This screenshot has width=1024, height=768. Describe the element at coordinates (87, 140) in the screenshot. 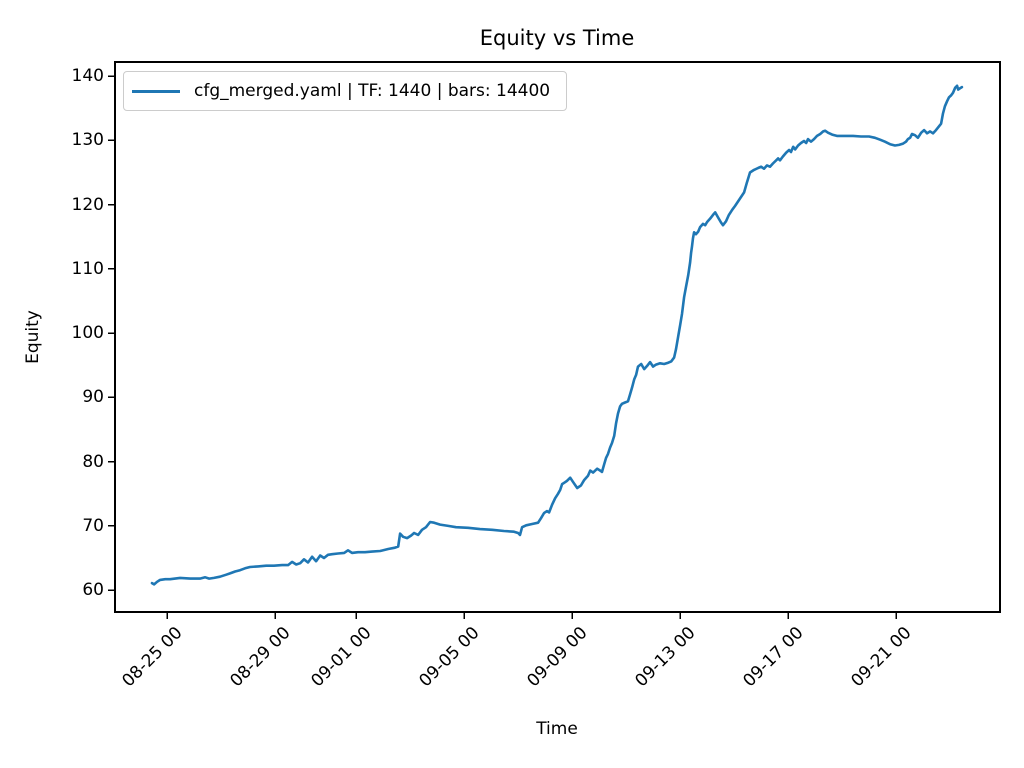

I see `y-tick-label: 130` at that location.